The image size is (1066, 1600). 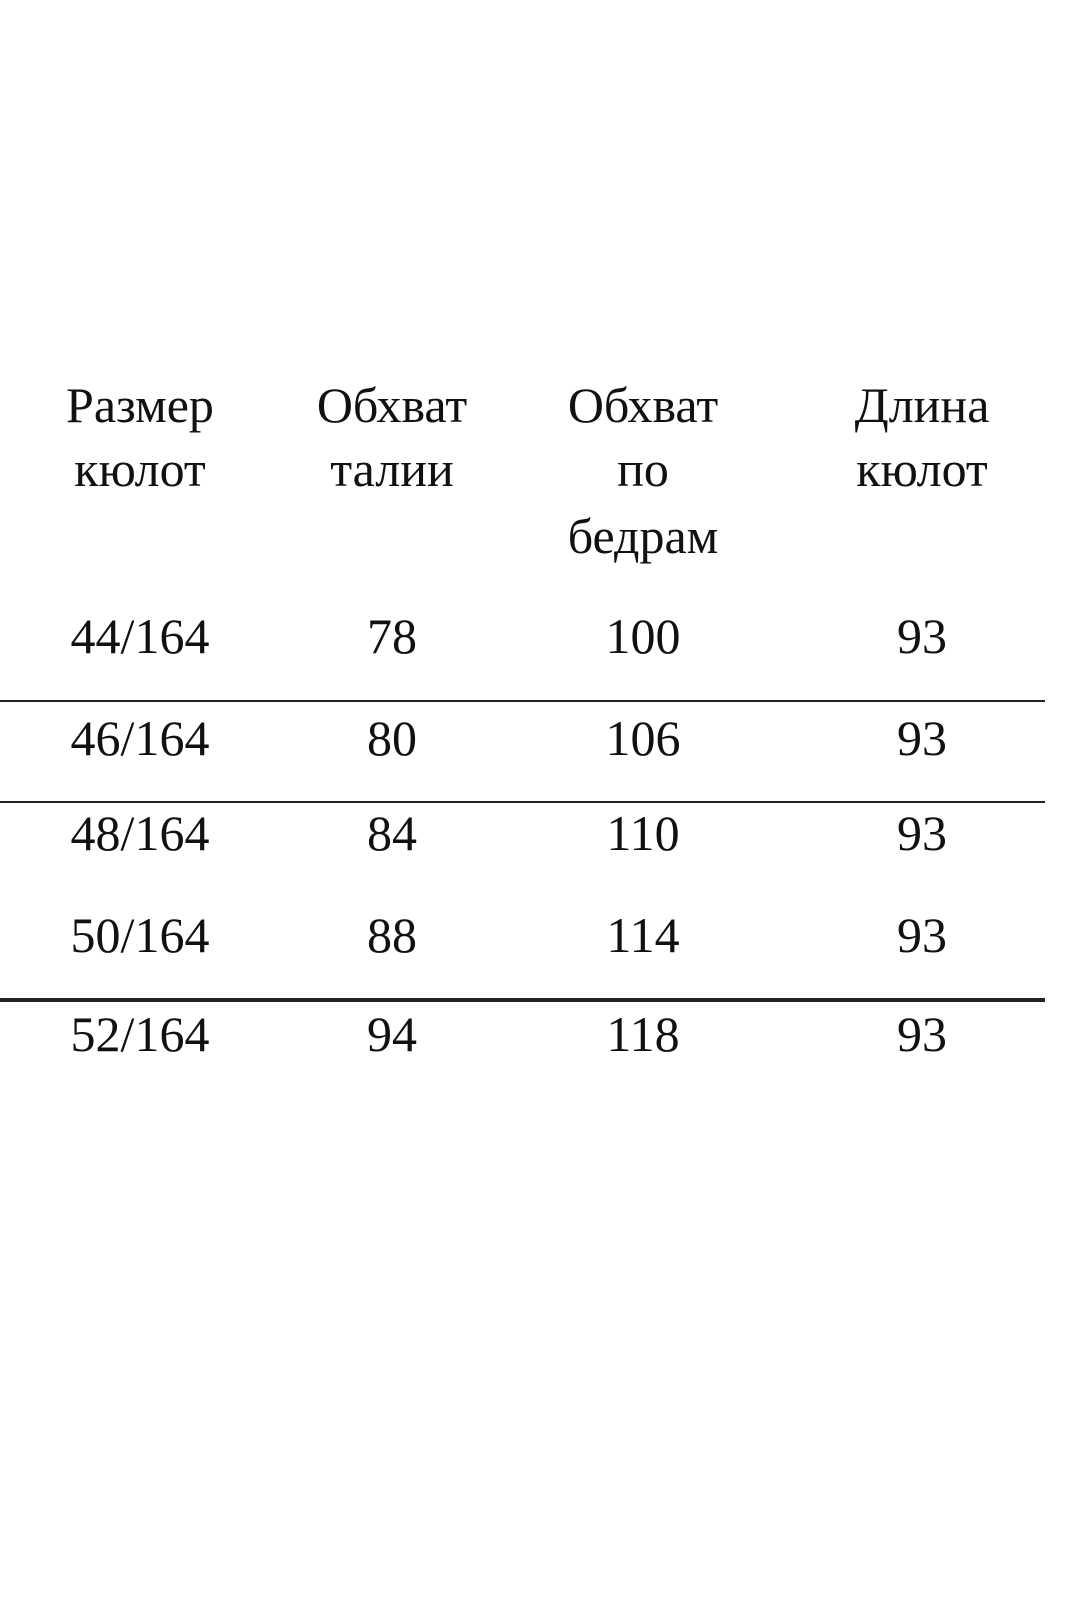 I want to click on header-text: Длина, so click(x=922, y=405).